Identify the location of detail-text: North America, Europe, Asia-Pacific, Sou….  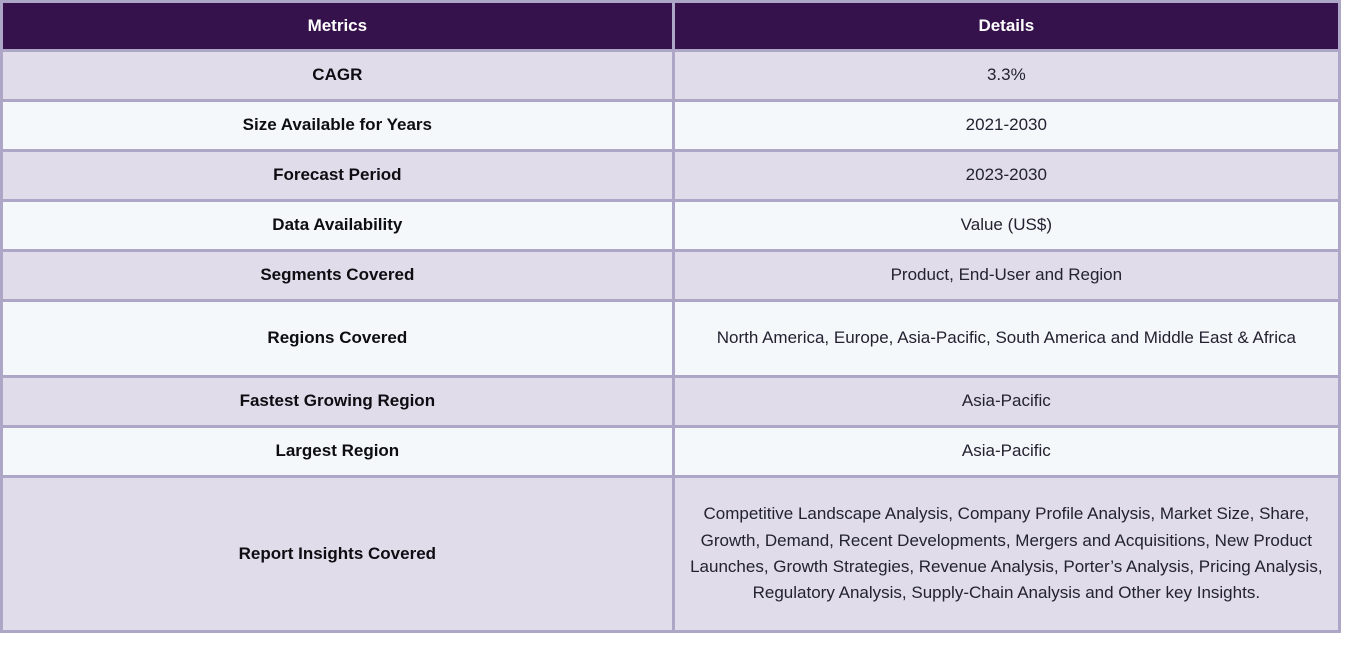
(1006, 338).